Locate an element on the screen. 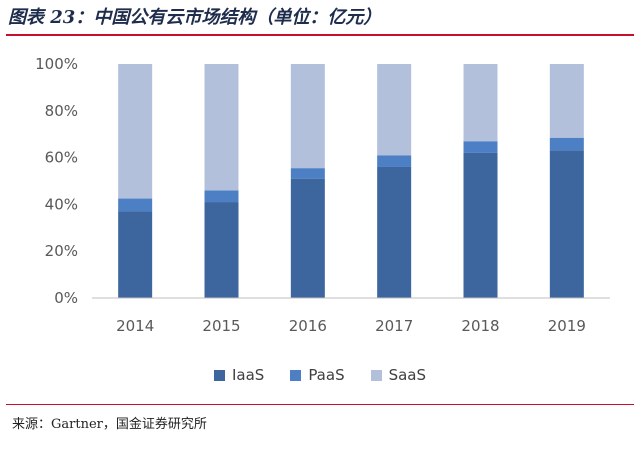 The width and height of the screenshot is (640, 455). source-divider is located at coordinates (320, 404).